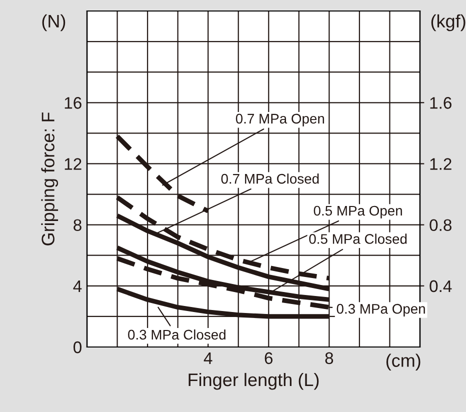  I want to click on y-tick-label: 12, so click(73, 164).